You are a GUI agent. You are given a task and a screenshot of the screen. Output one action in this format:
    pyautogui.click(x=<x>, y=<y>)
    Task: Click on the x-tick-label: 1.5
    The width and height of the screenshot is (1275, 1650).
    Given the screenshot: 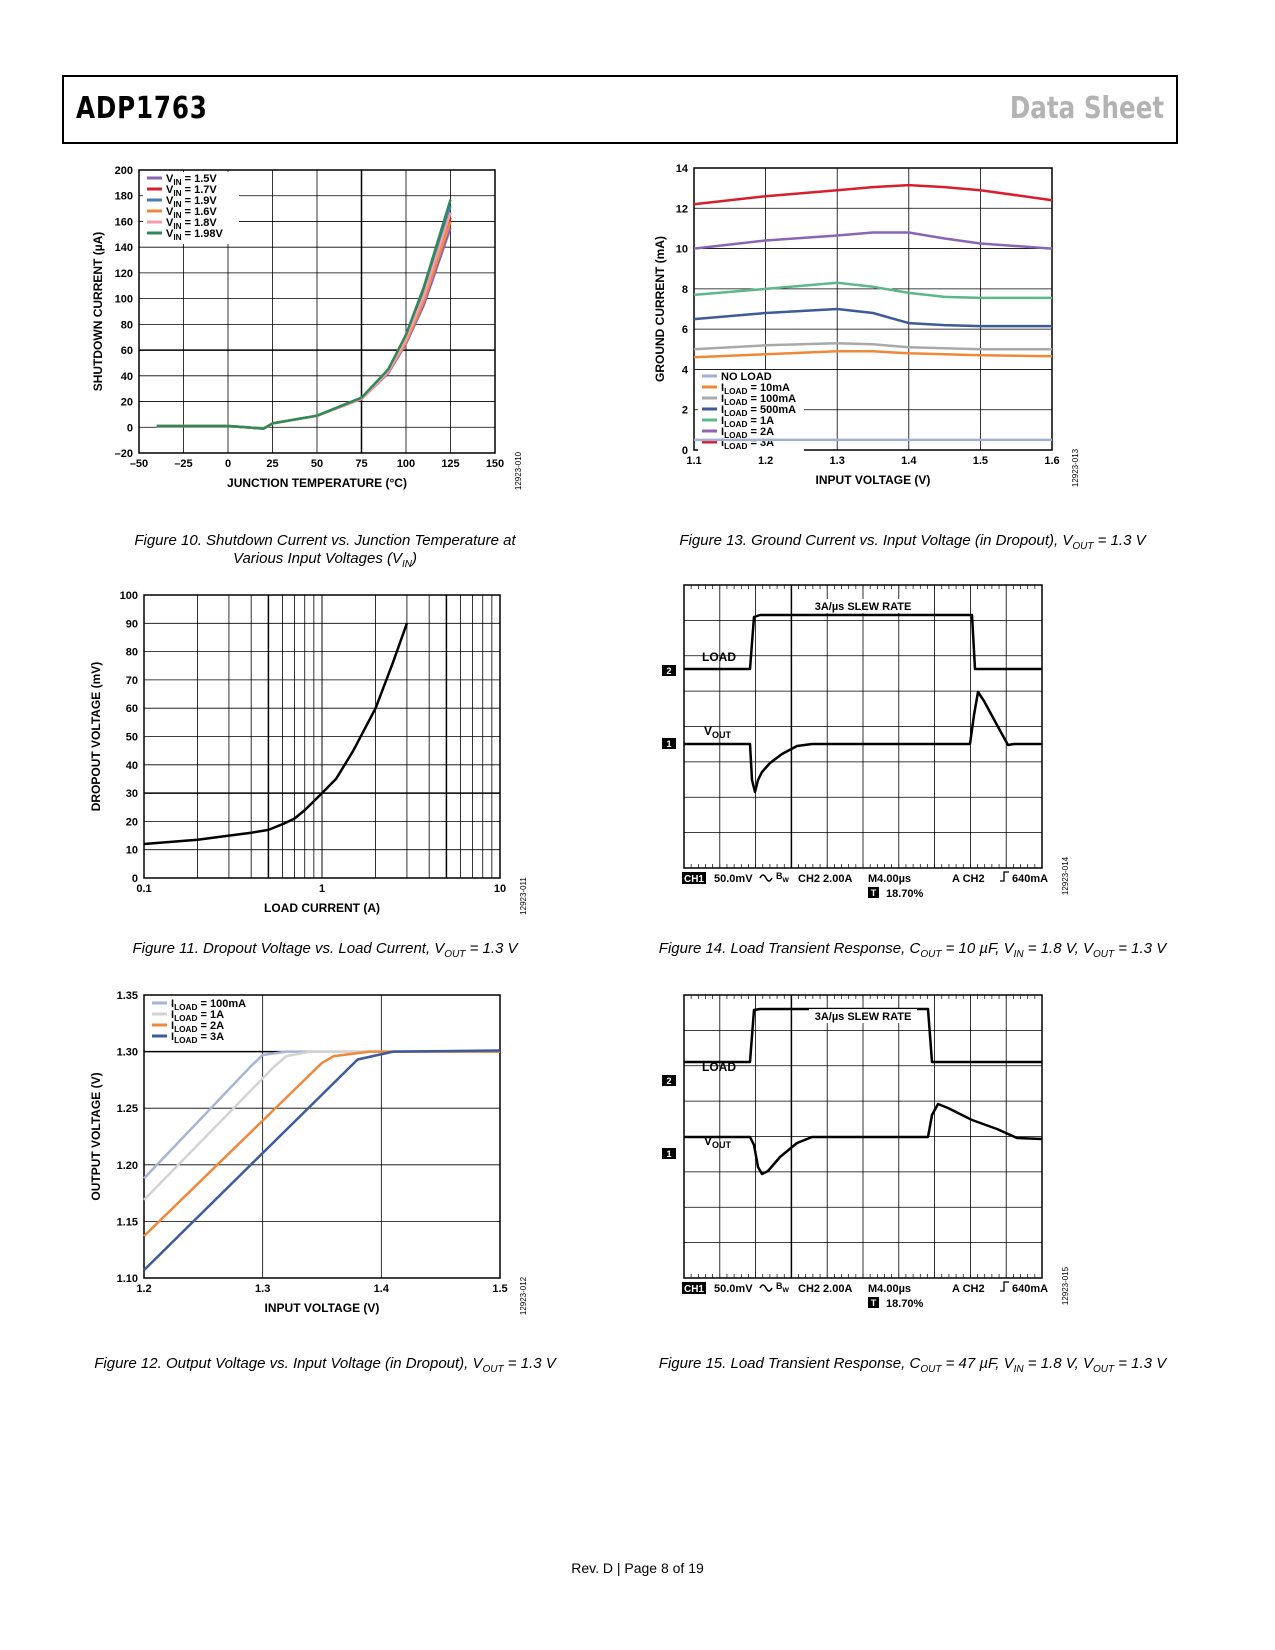 What is the action you would take?
    pyautogui.click(x=499, y=1289)
    